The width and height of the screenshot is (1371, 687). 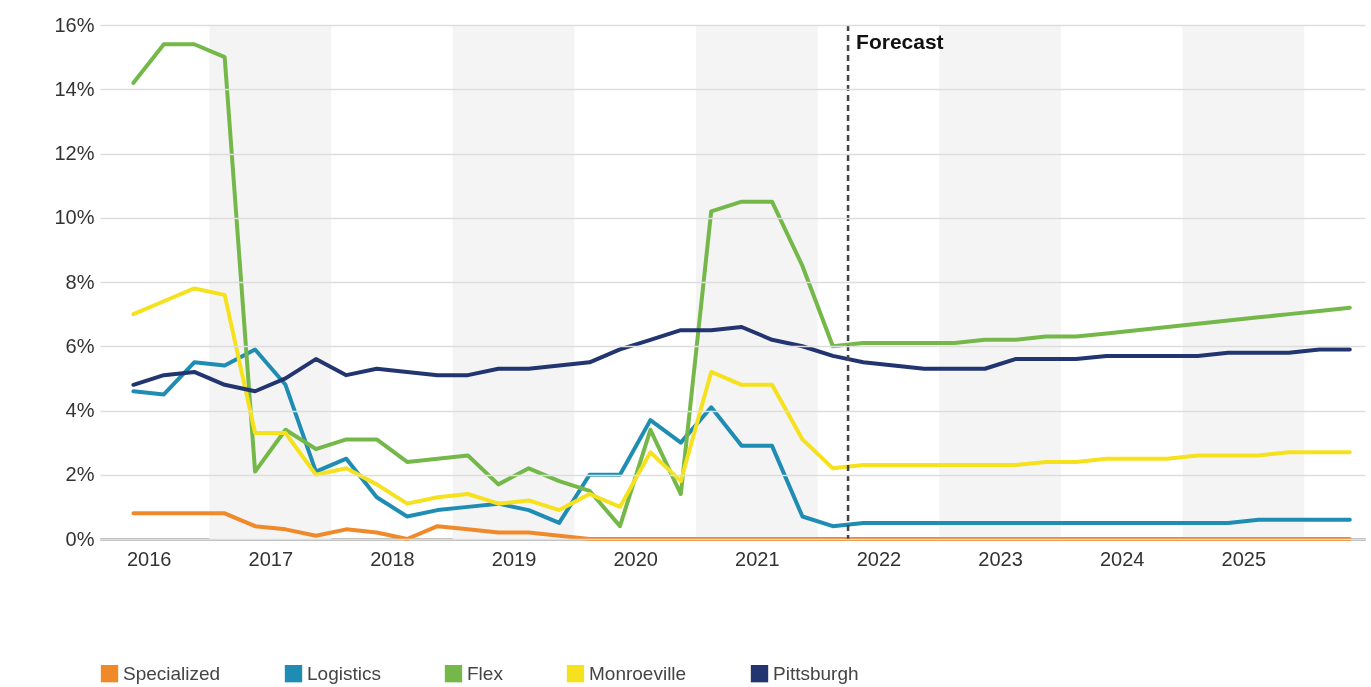 I want to click on x-tick-label: 2021, so click(x=757, y=558).